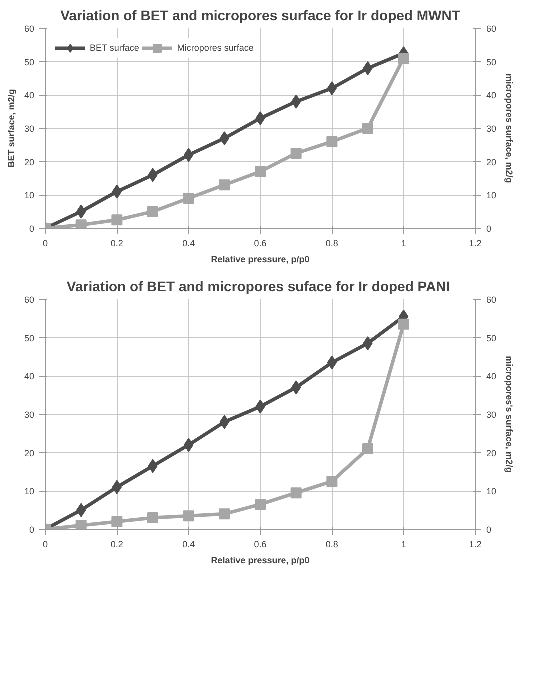 This screenshot has width=554, height=686. Describe the element at coordinates (115, 48) in the screenshot. I see `legend-label: BET surface` at that location.